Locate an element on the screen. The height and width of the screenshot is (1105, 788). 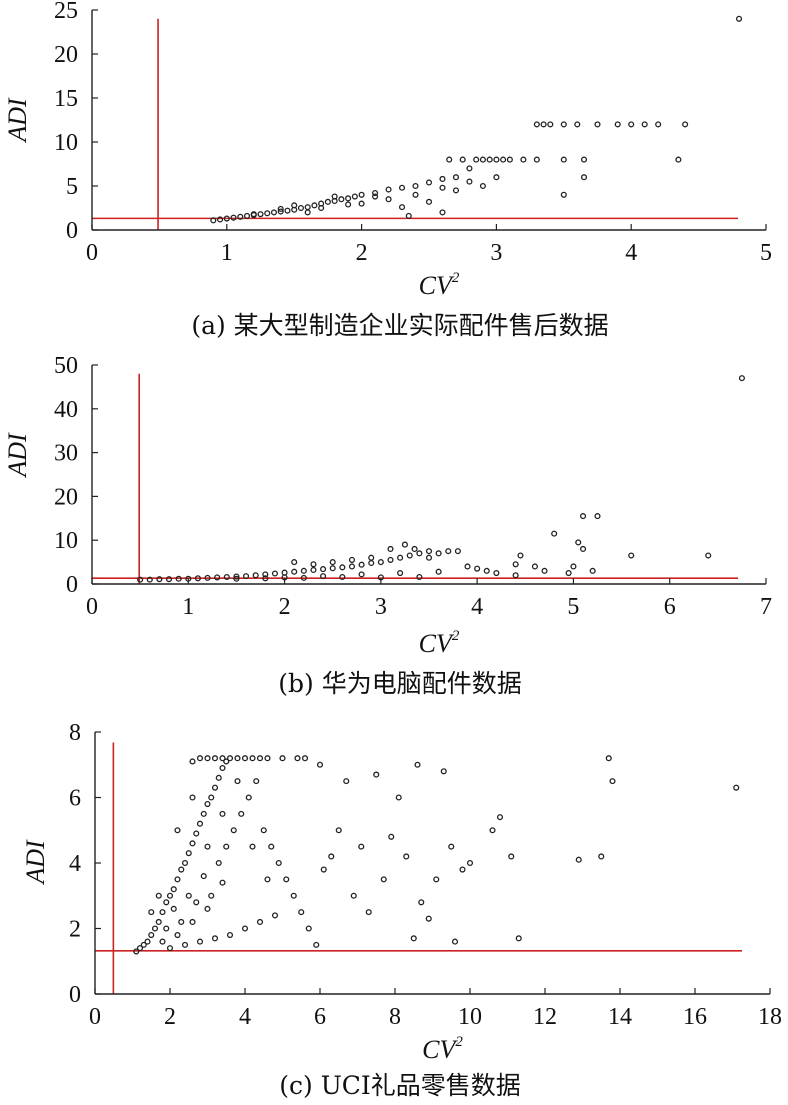
panel-c-x-tick-label: 12 is located at coordinates (545, 1017).